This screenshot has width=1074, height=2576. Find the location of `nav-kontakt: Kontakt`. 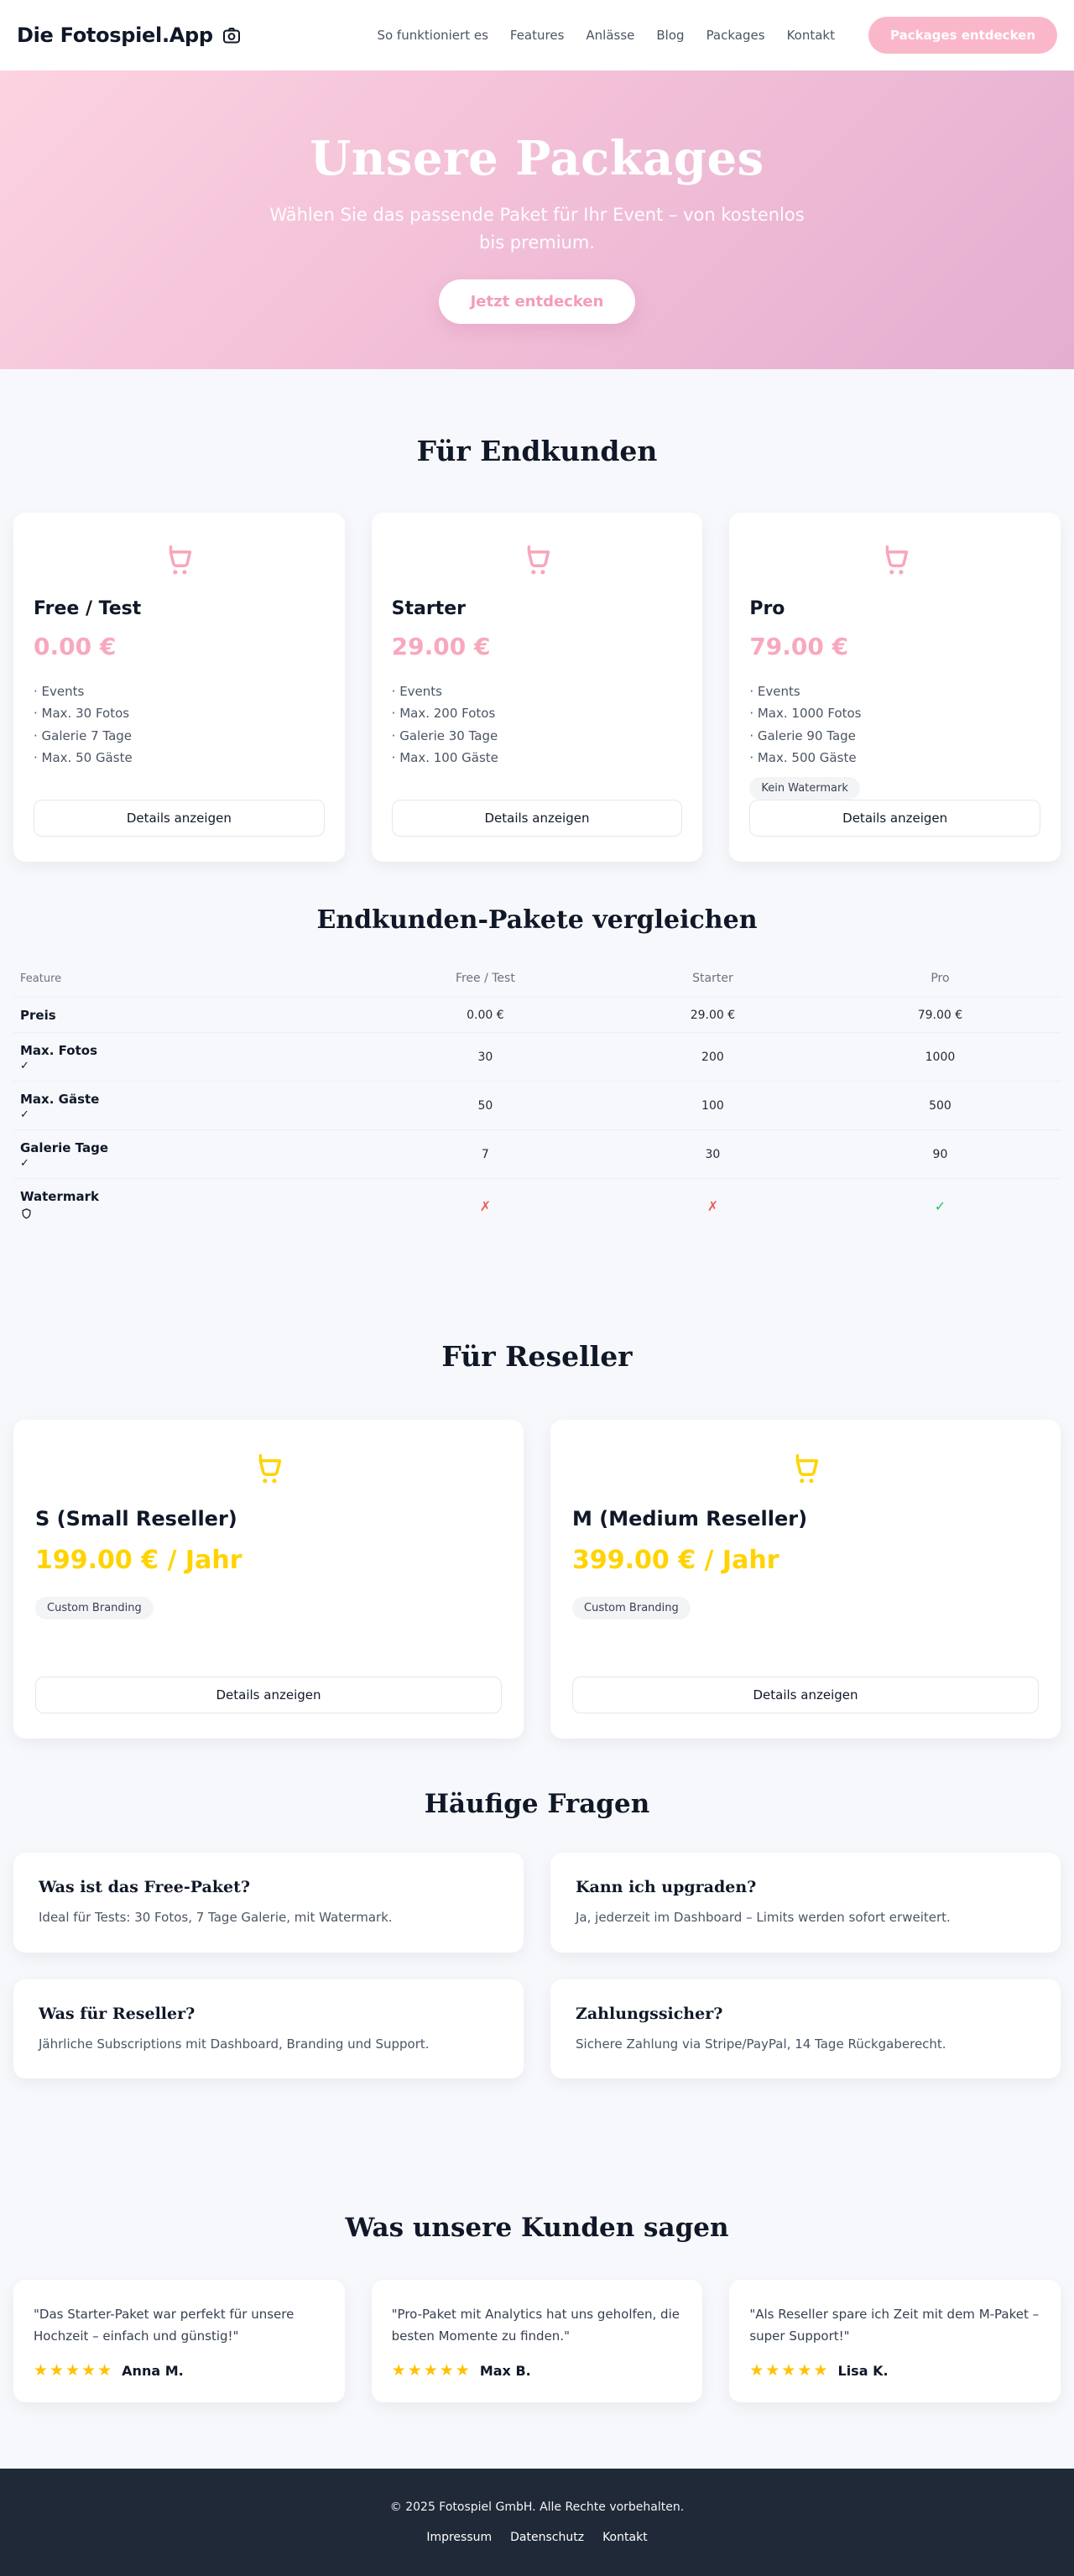

nav-kontakt: Kontakt is located at coordinates (810, 35).